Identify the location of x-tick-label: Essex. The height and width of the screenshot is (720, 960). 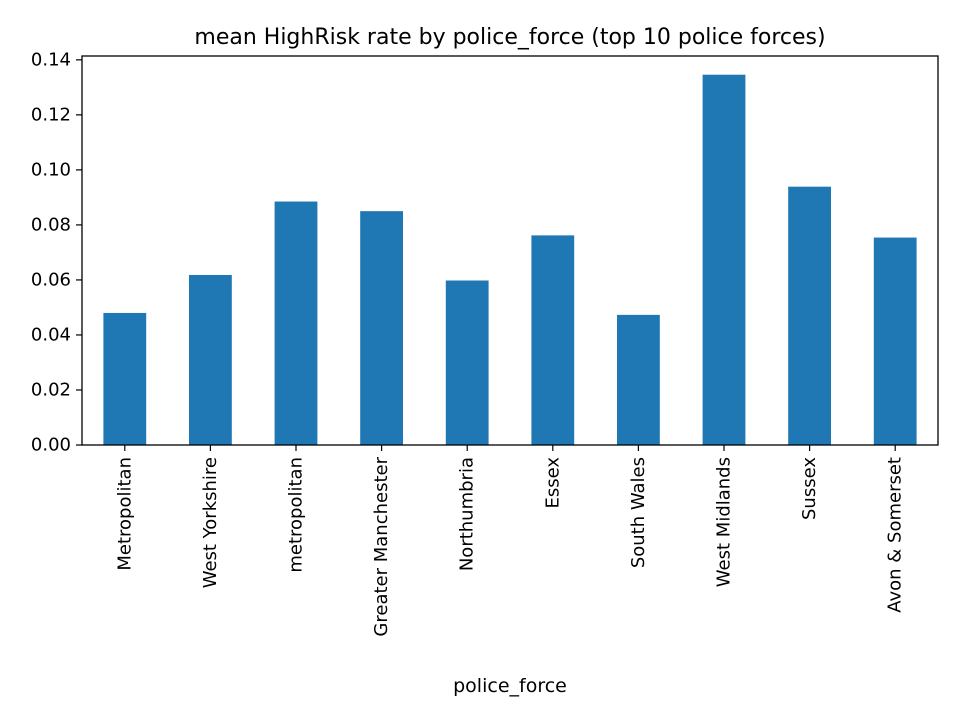
(552, 483).